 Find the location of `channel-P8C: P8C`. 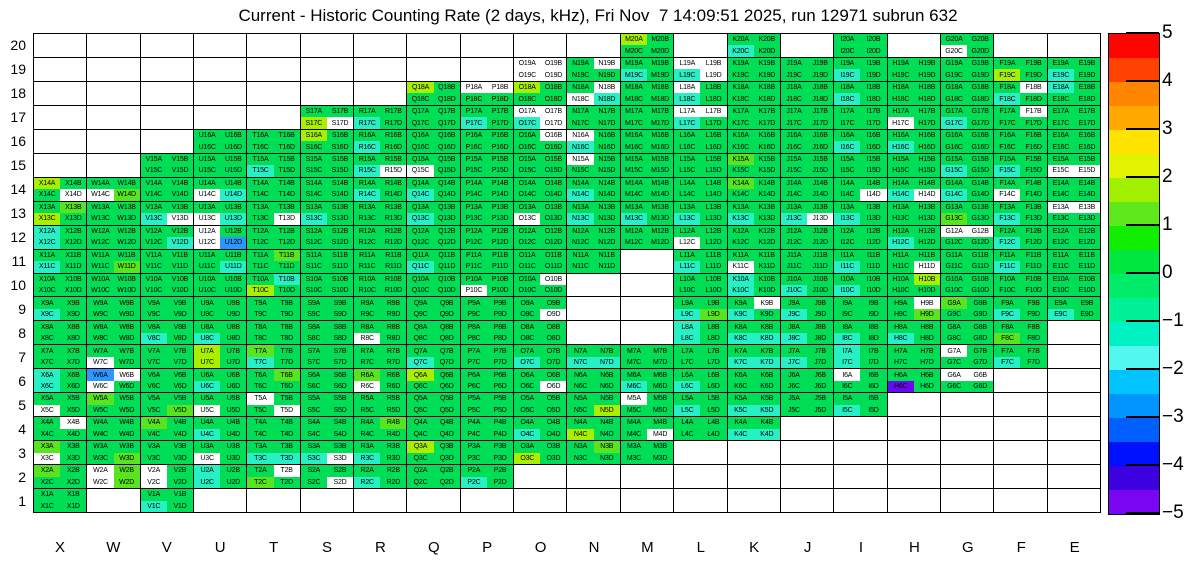

channel-P8C: P8C is located at coordinates (473, 338).